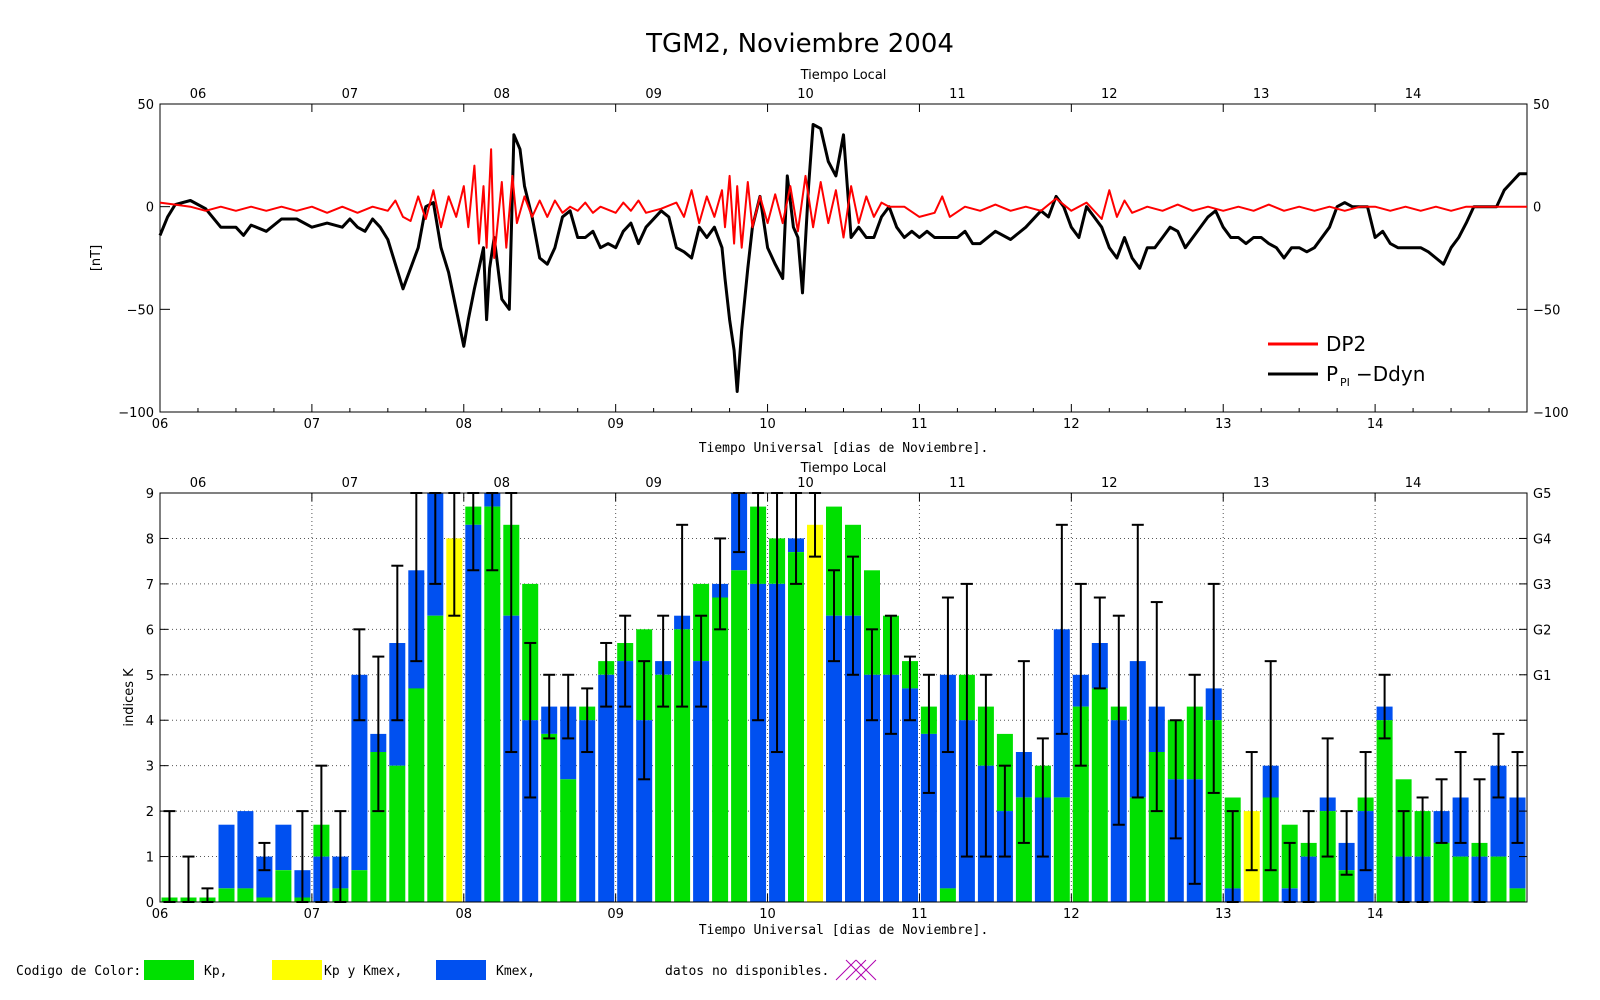 The height and width of the screenshot is (1000, 1600). I want to click on kp-kmex-color-swatch, so click(297, 970).